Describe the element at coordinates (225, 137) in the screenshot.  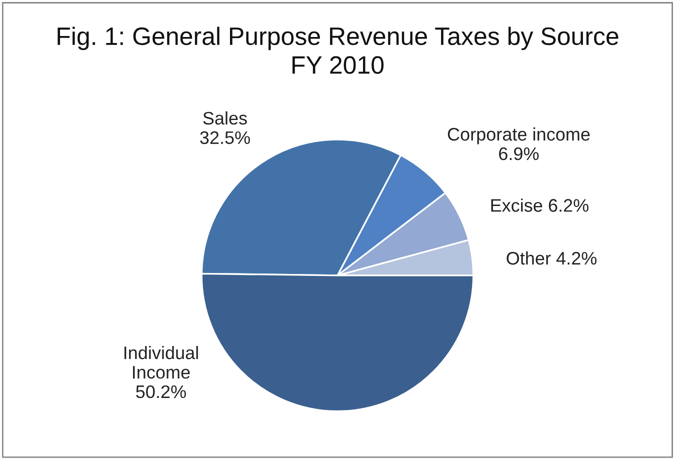
I see `data-label: 32.5%` at that location.